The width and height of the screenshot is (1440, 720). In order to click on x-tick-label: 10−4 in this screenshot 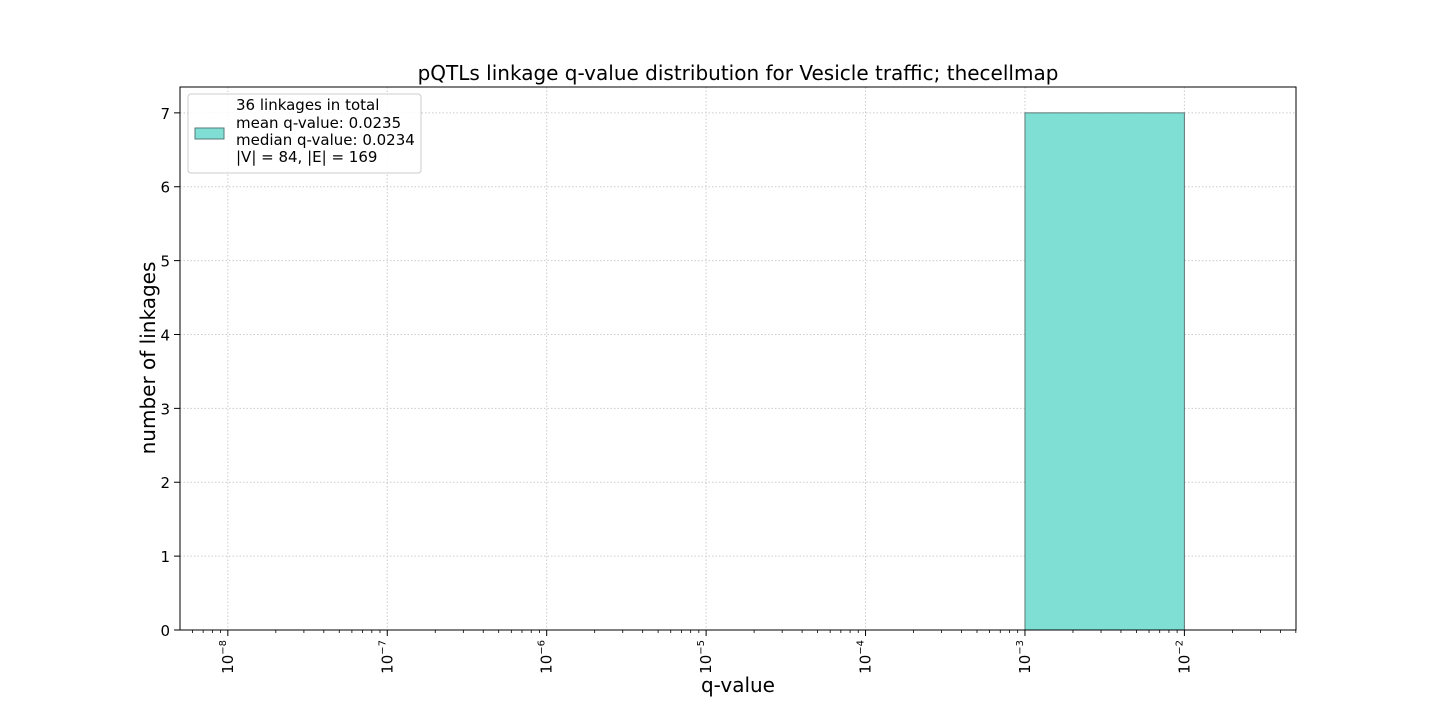, I will do `click(865, 657)`.